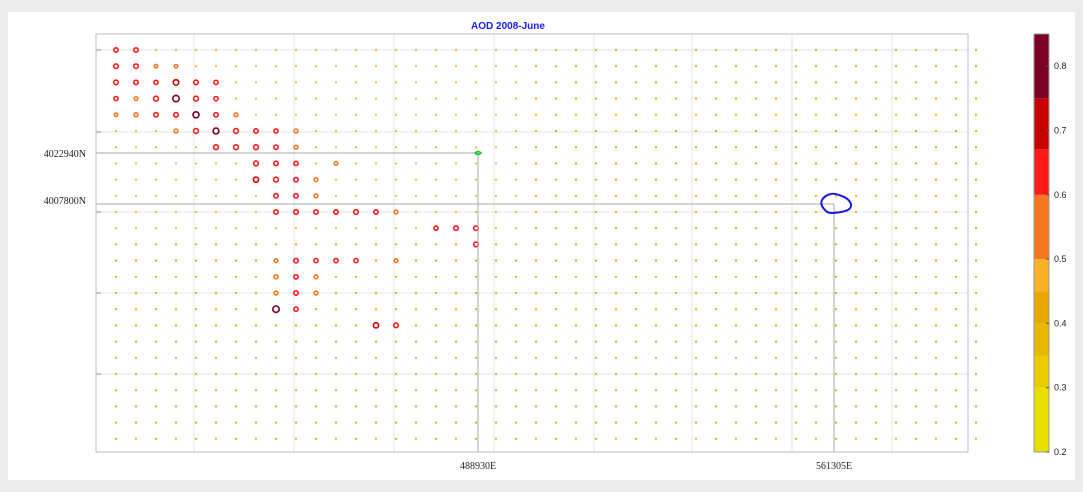 Image resolution: width=1083 pixels, height=492 pixels. What do you see at coordinates (508, 26) in the screenshot?
I see `chart-title: AOD 2008-June` at bounding box center [508, 26].